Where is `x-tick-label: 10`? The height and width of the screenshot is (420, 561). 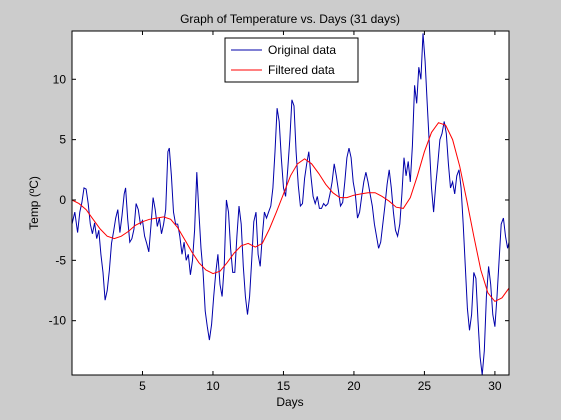 x-tick-label: 10 is located at coordinates (213, 386).